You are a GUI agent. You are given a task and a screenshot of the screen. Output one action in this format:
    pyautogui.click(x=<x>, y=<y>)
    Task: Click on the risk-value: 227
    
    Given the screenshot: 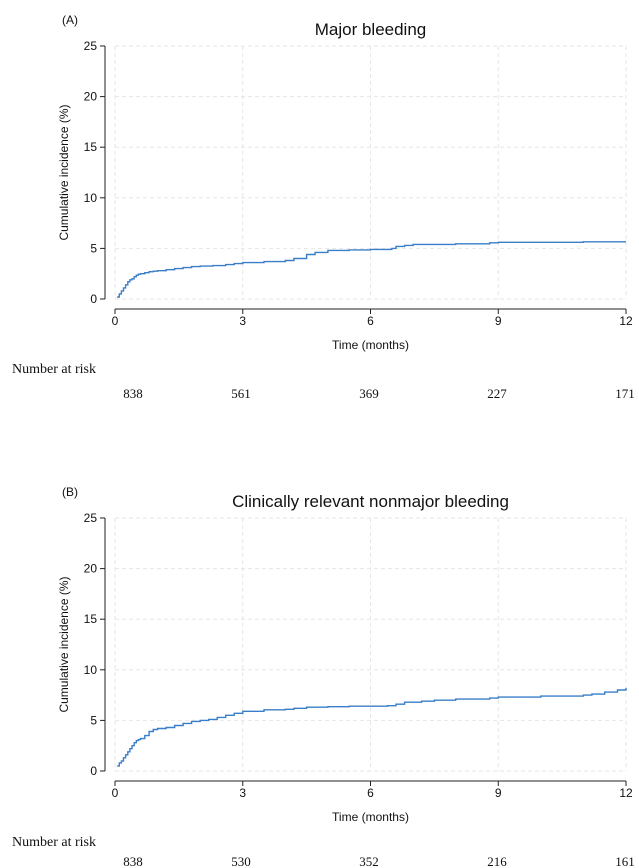 What is the action you would take?
    pyautogui.click(x=497, y=393)
    